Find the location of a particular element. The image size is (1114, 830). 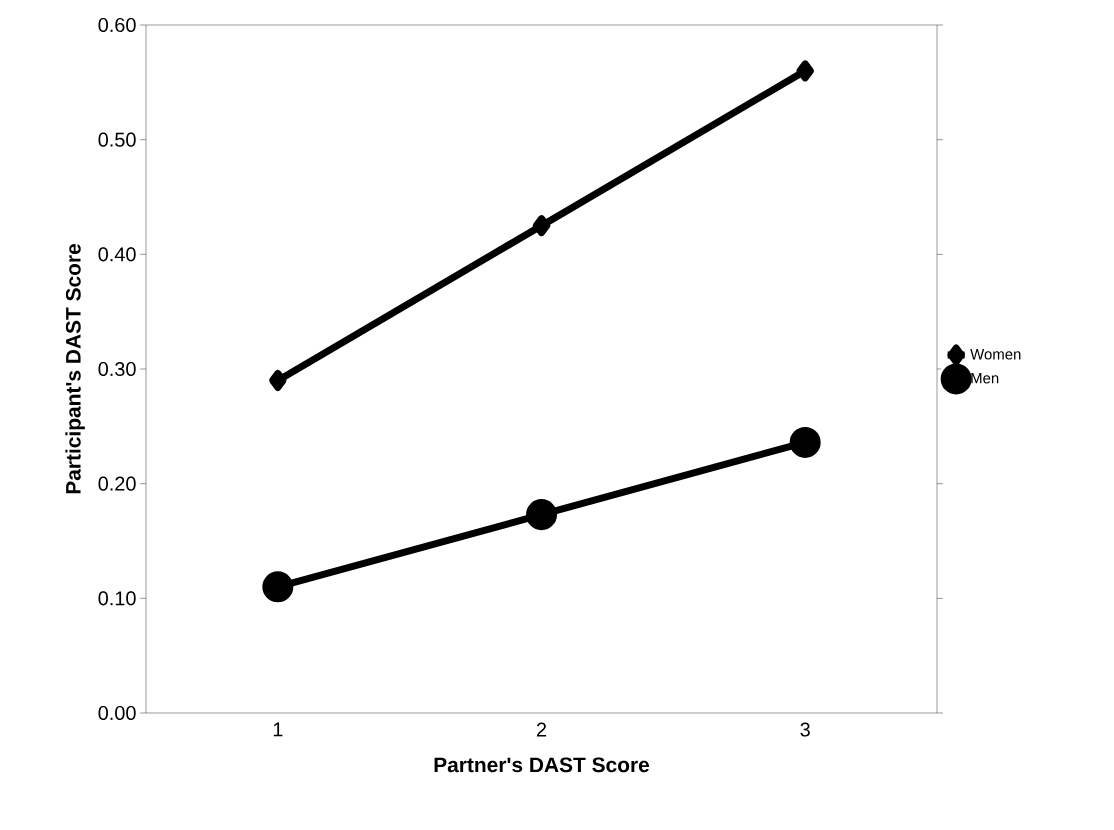

y-tick-label: 0.40 is located at coordinates (117, 254).